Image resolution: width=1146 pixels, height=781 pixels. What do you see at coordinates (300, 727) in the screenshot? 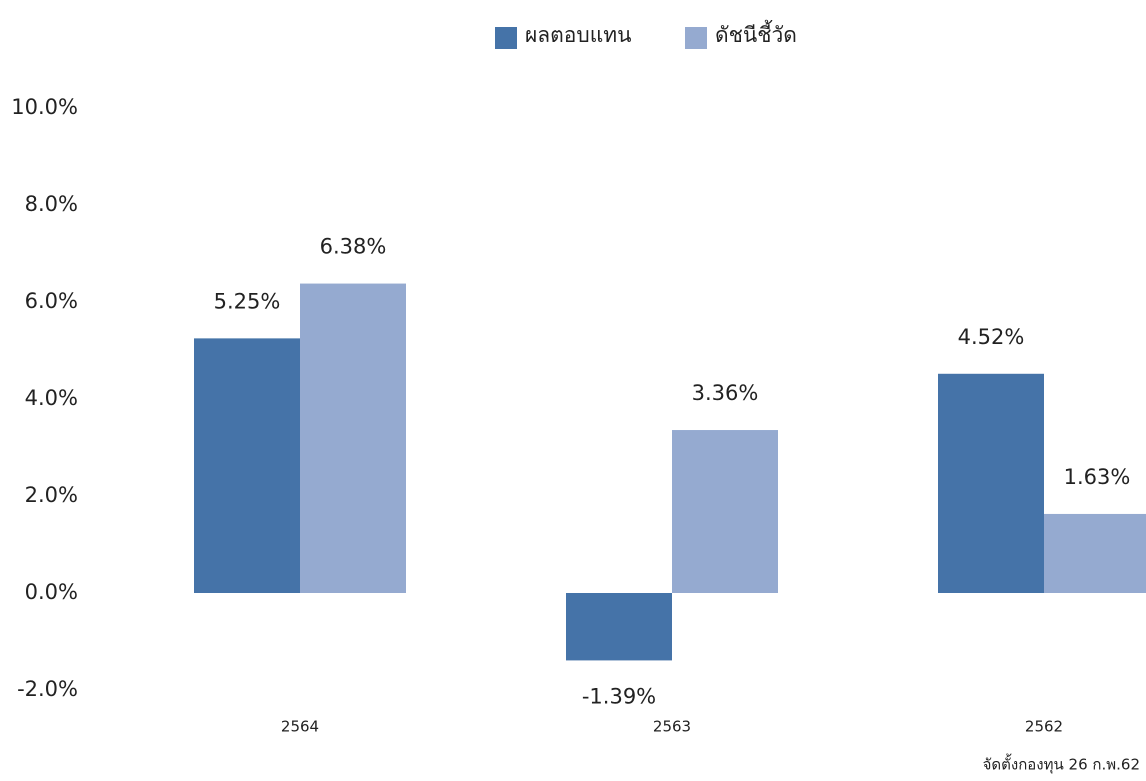
I see `x-tick-label: 2564` at bounding box center [300, 727].